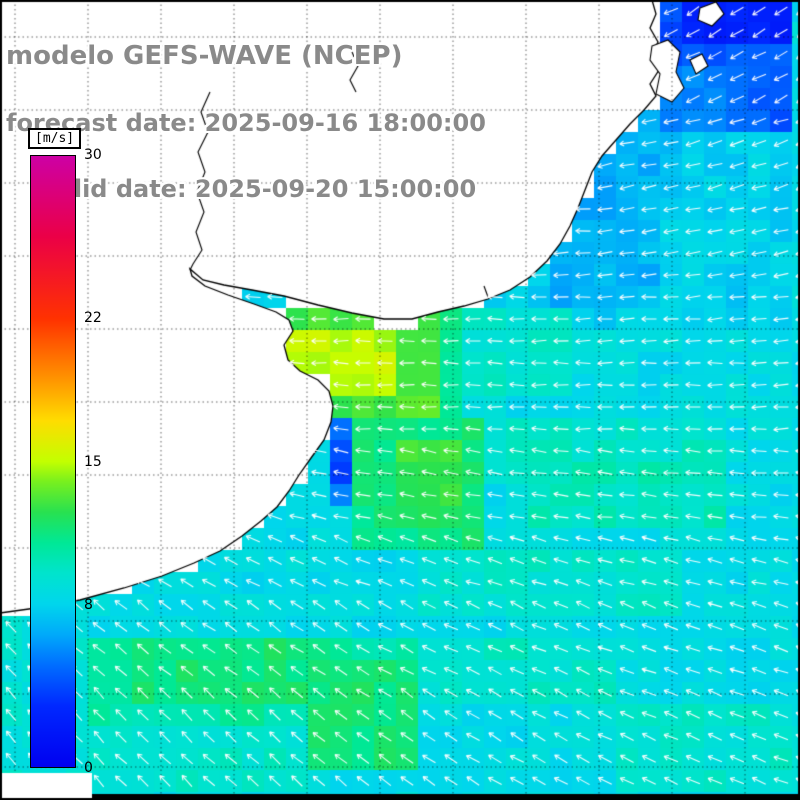  What do you see at coordinates (204, 56) in the screenshot?
I see `model-title: modelo GEFS-WAVE (NCEP)` at bounding box center [204, 56].